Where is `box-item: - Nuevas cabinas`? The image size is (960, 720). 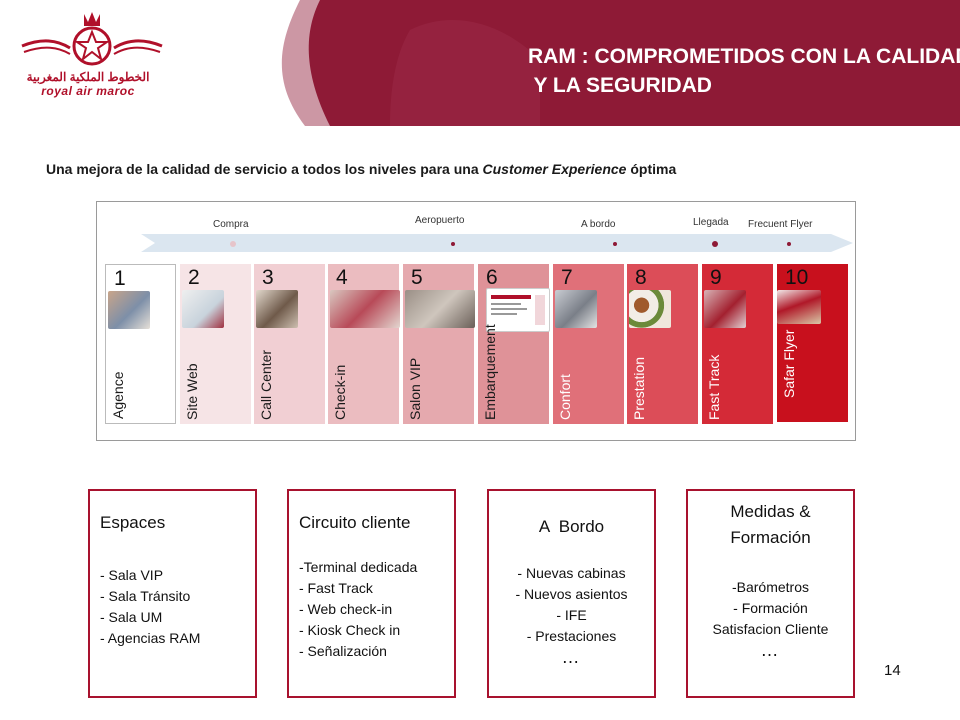 box-item: - Nuevas cabinas is located at coordinates (571, 573).